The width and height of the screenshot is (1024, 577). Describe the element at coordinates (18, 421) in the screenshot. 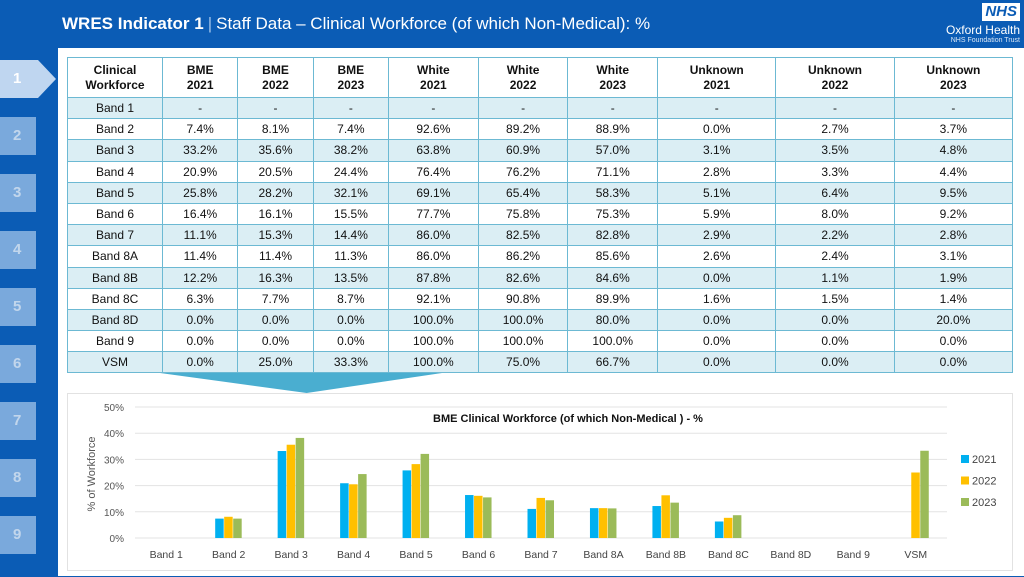

I see `sidebar-tab-7: 7` at that location.